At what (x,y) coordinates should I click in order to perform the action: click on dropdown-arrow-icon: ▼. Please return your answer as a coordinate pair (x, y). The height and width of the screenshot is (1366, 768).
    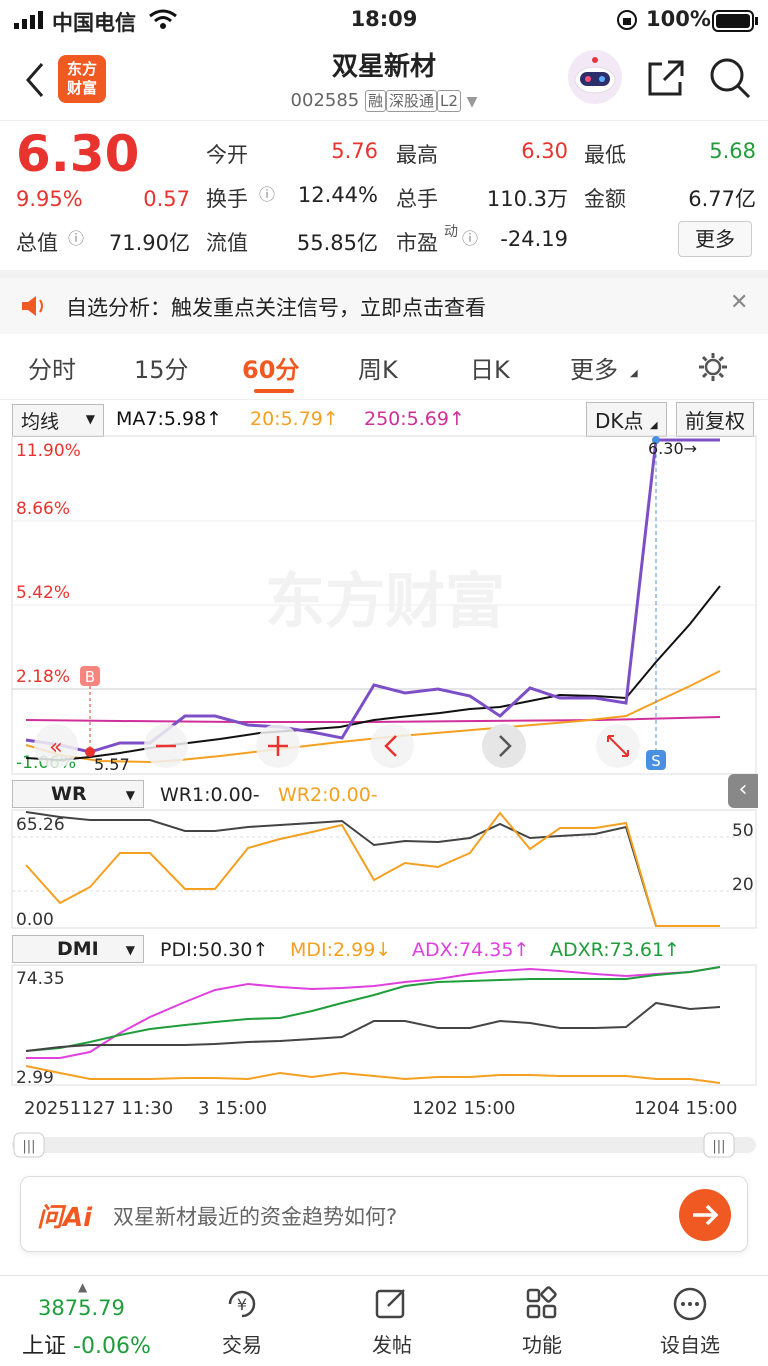
    Looking at the image, I should click on (472, 102).